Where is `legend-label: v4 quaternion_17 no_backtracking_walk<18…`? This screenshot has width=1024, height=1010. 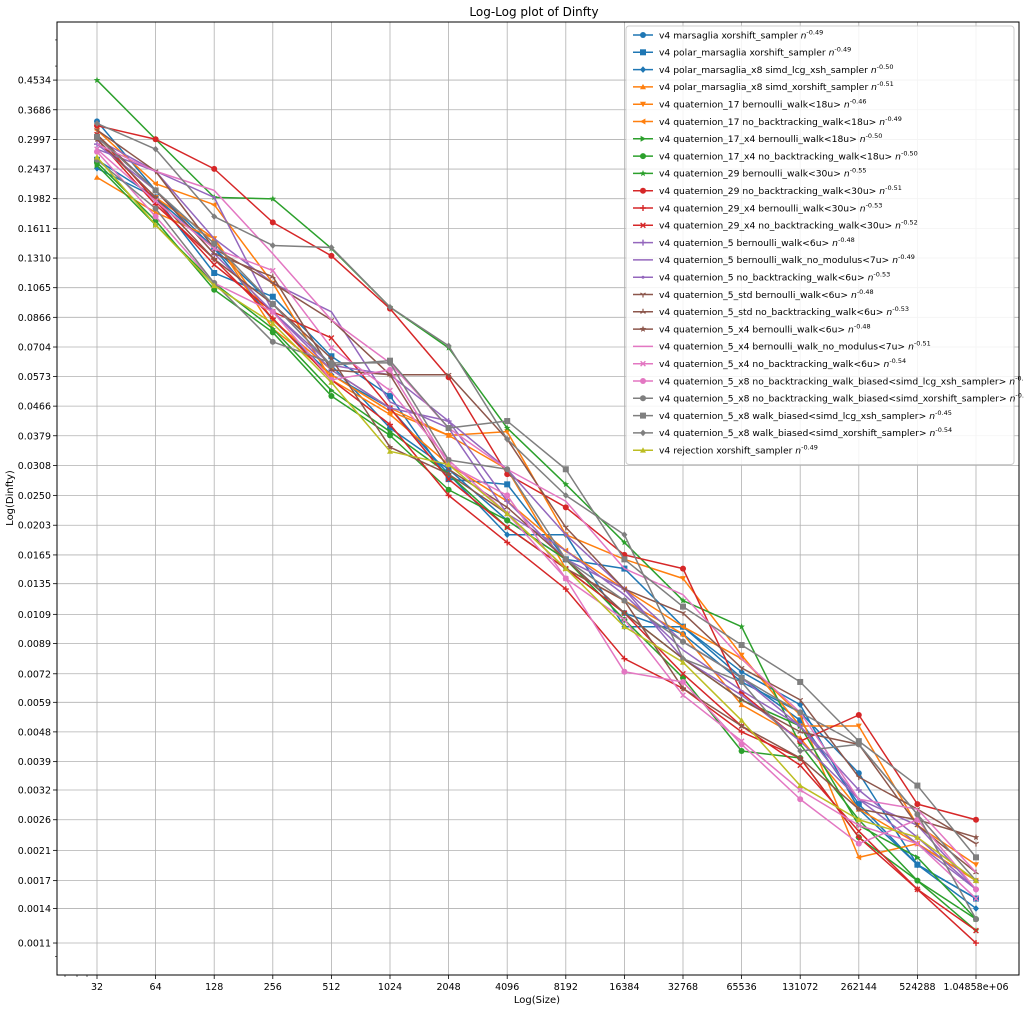 legend-label: v4 quaternion_17 no_backtracking_walk<18… is located at coordinates (780, 121).